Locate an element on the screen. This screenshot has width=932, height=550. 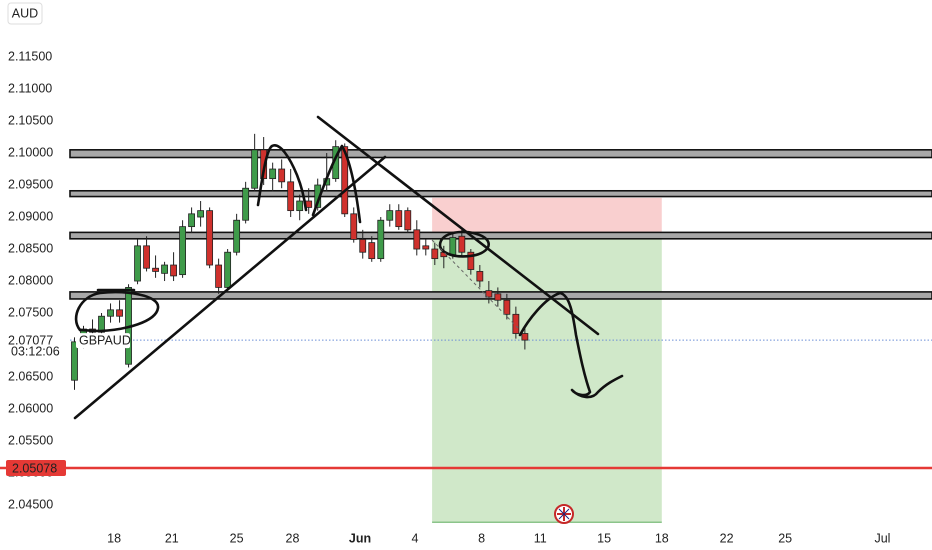
last-price-box is located at coordinates (34, 344).